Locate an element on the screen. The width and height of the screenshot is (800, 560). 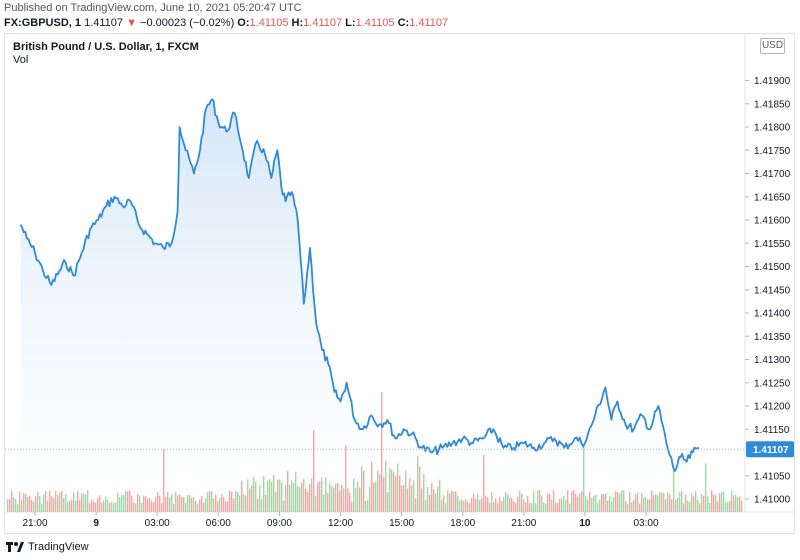
y-tick-label: 1.41850 is located at coordinates (772, 104).